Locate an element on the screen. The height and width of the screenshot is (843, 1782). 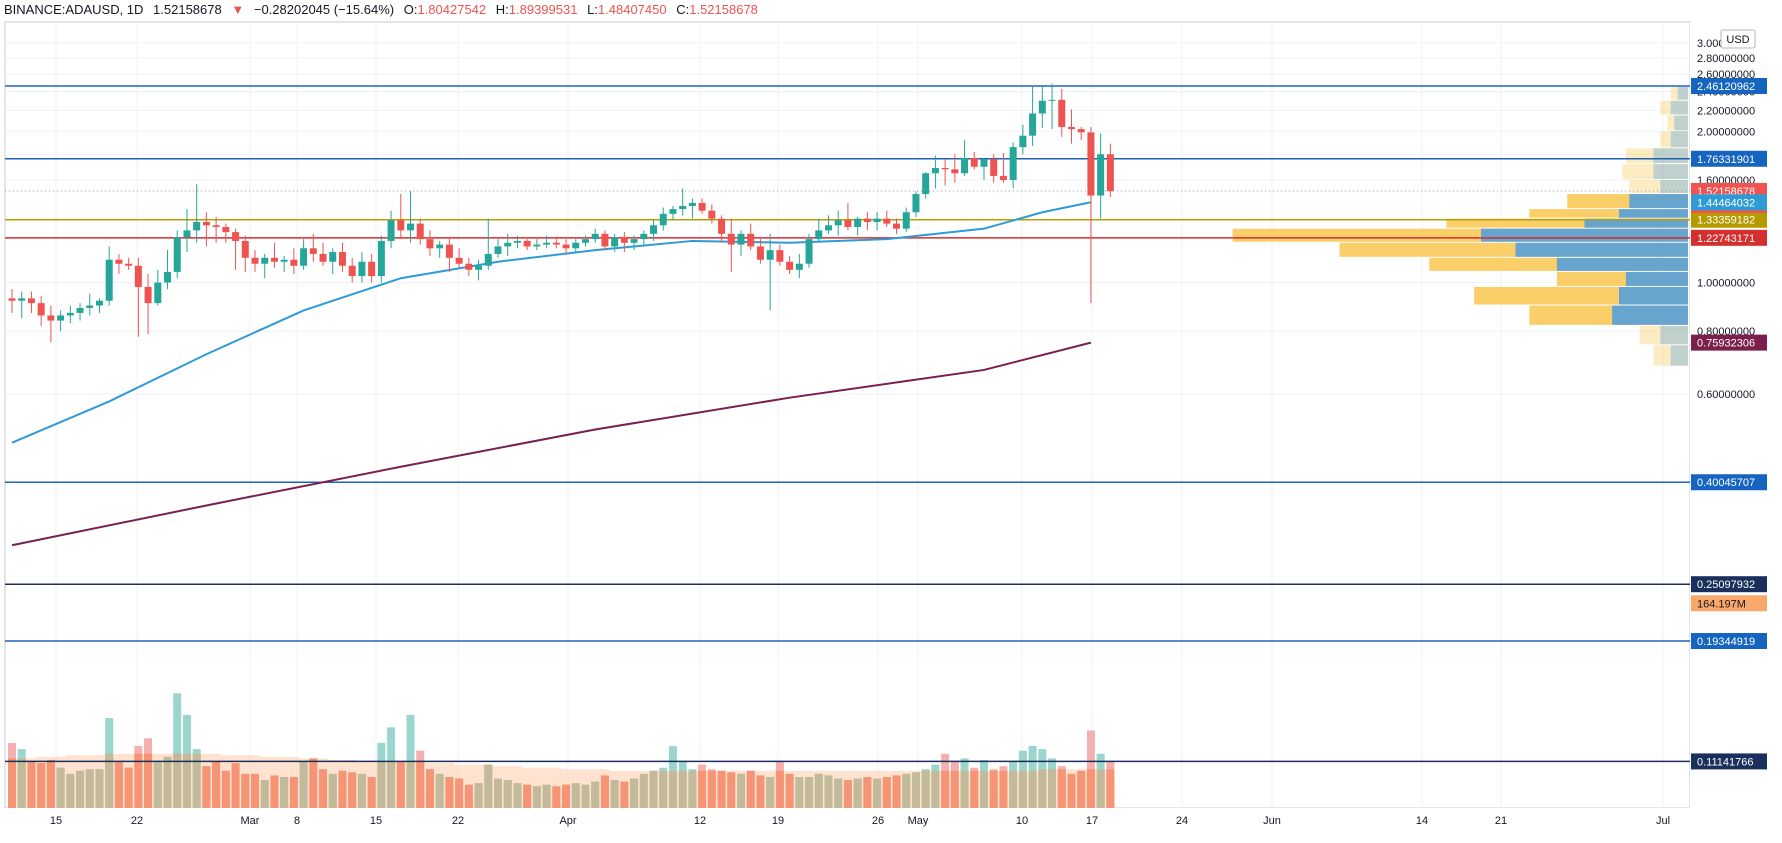
symbol-label: BINANCE:ADAUSD, 1D is located at coordinates (74, 9).